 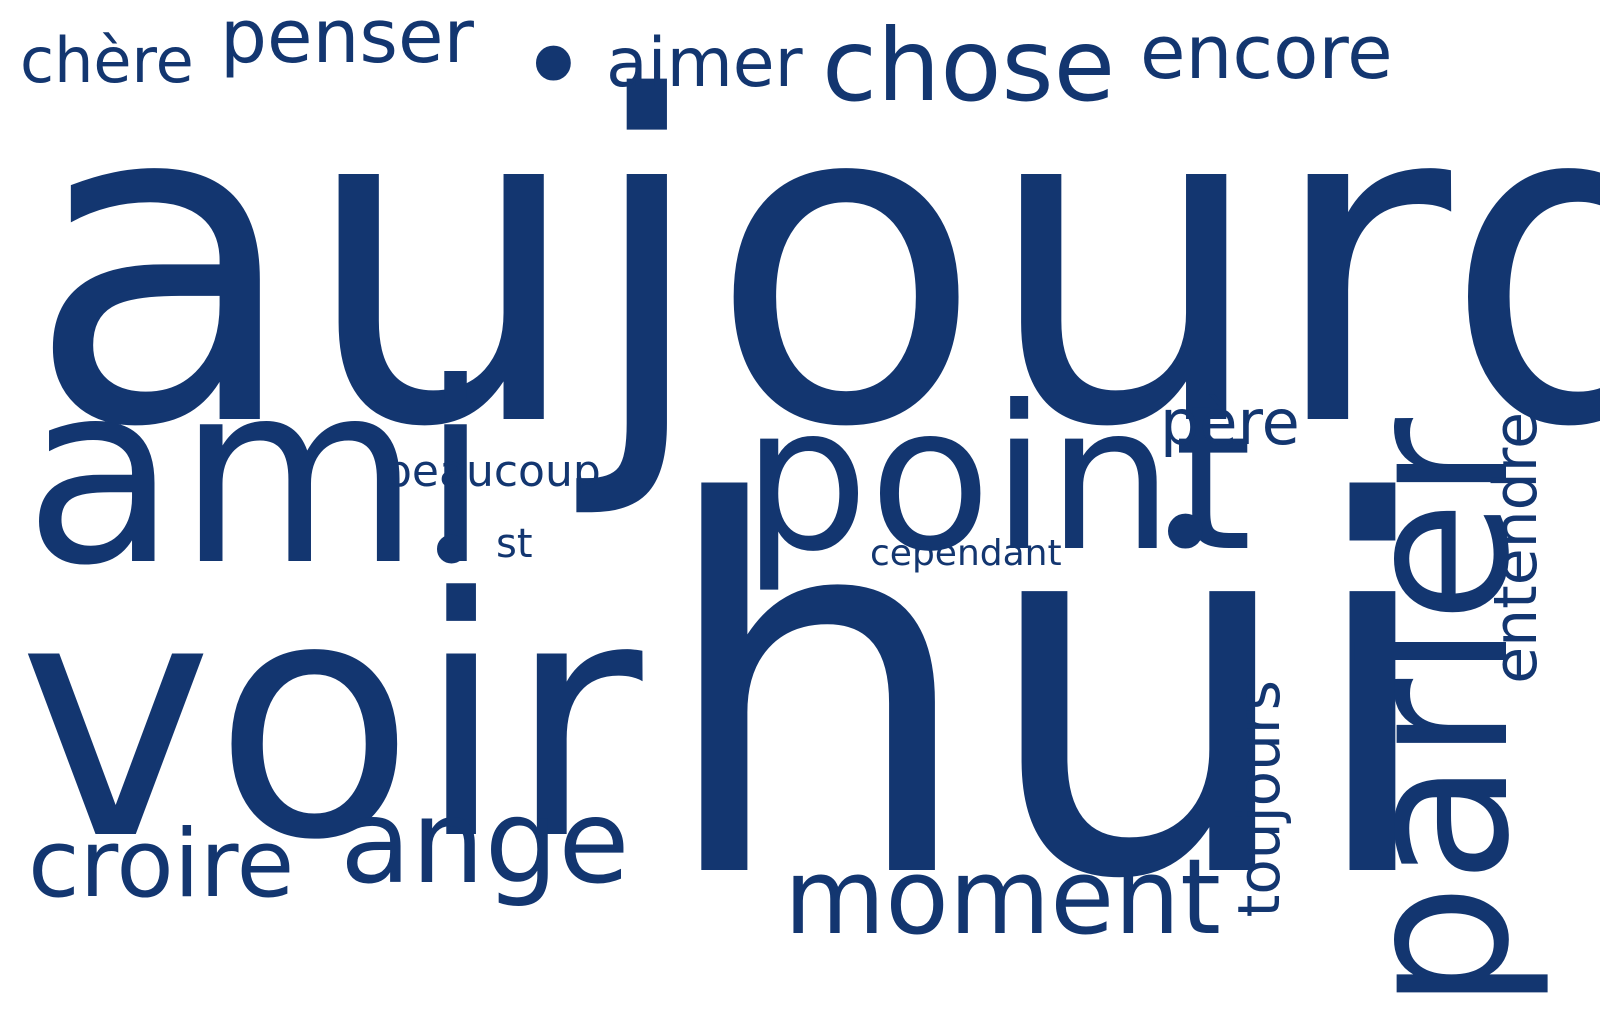 I want to click on word-entendre: entendre, so click(x=1516, y=548).